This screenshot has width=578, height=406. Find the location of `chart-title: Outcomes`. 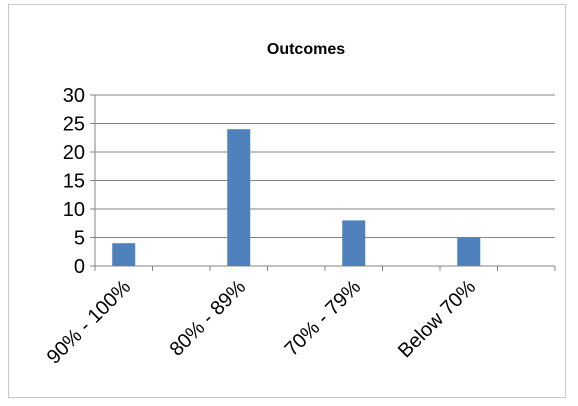

chart-title: Outcomes is located at coordinates (306, 49).